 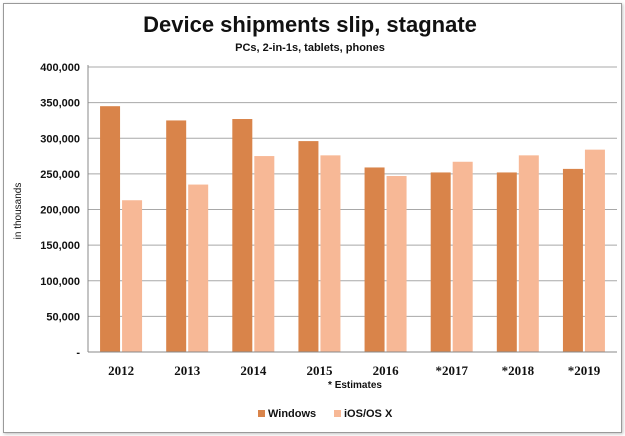 What do you see at coordinates (506, 262) in the screenshot?
I see `bar-windows-2018` at bounding box center [506, 262].